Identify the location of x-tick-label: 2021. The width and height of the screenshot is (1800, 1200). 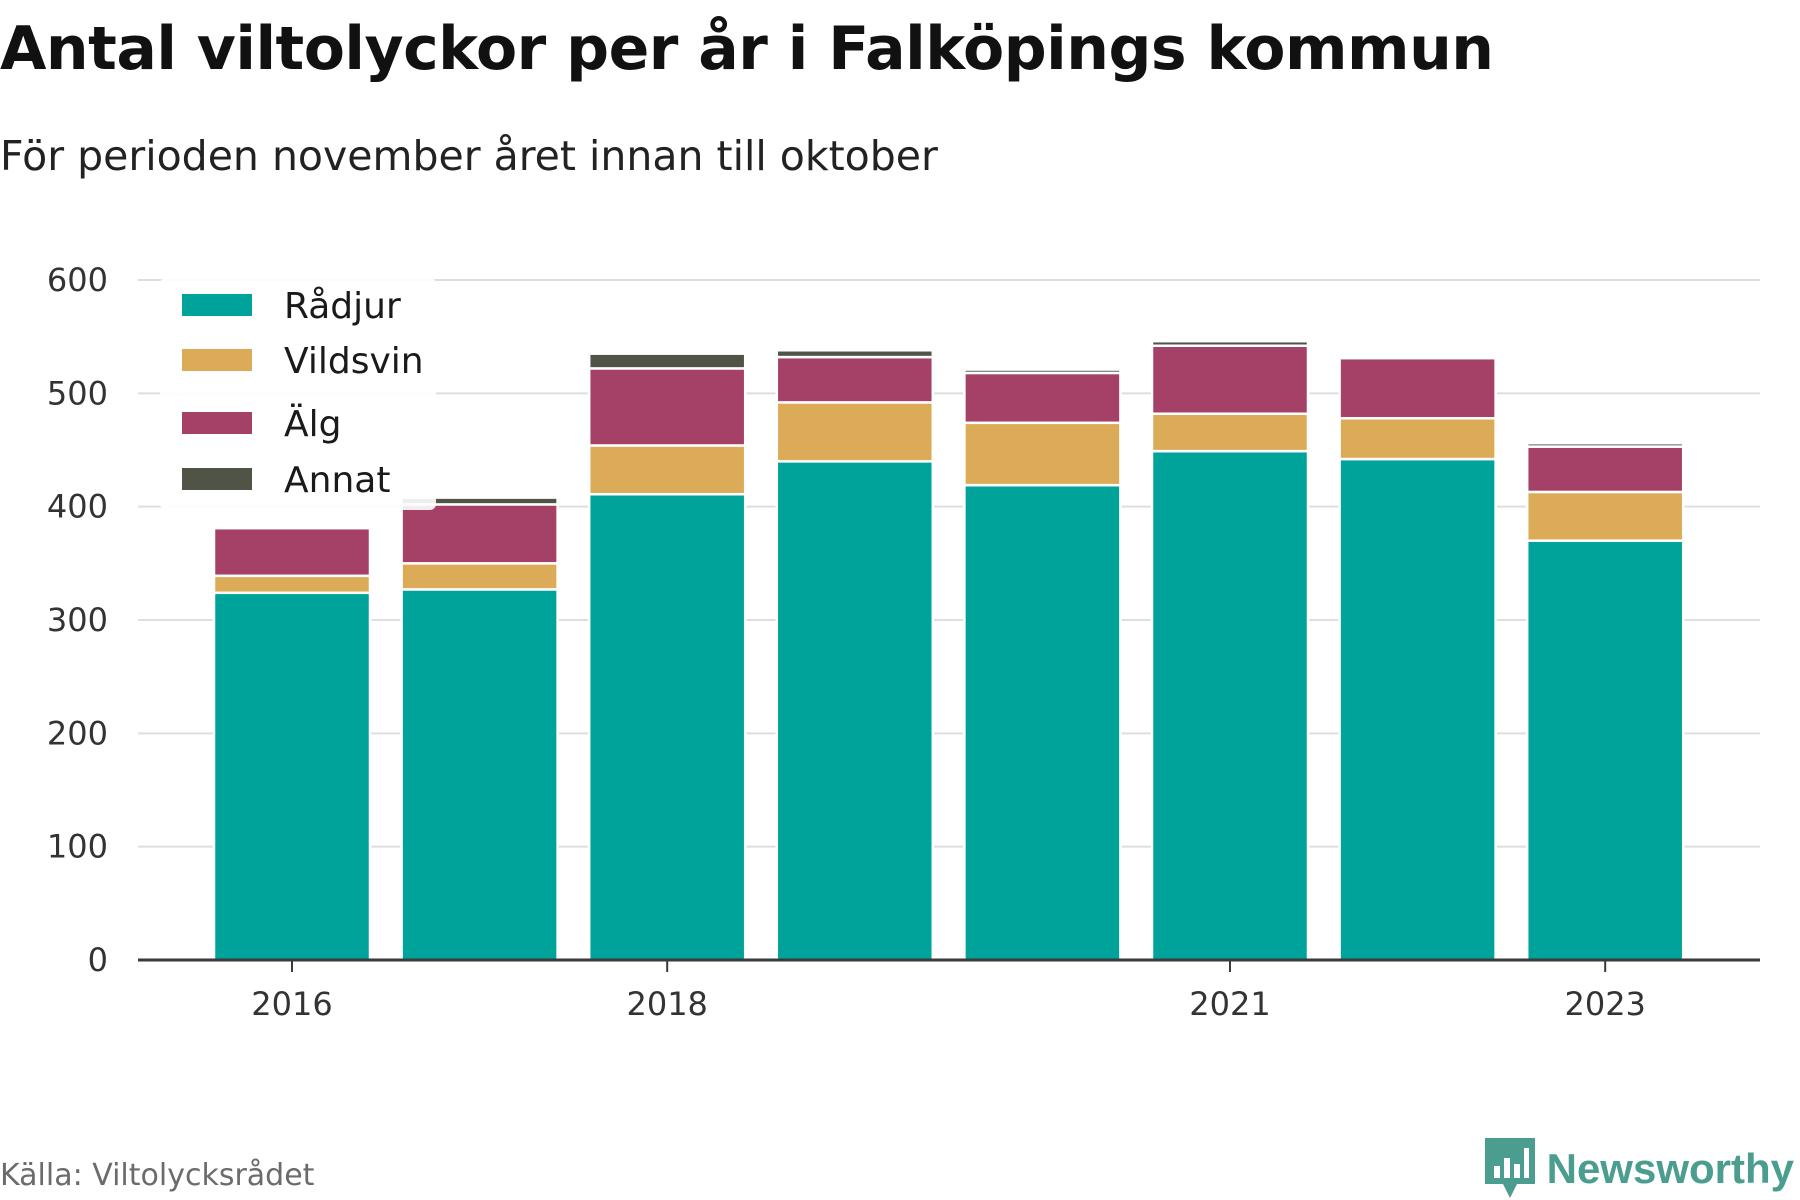
(1229, 1004).